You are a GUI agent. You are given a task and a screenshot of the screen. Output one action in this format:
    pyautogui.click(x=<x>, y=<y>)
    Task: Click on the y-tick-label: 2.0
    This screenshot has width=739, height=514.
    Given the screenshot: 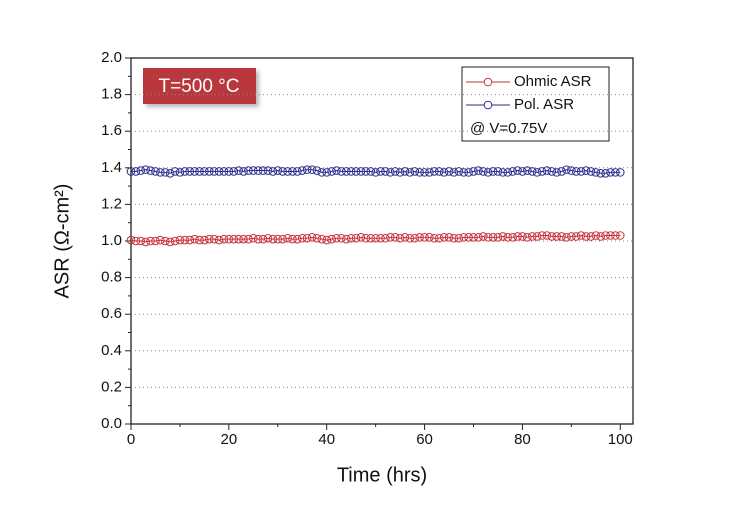 What is the action you would take?
    pyautogui.click(x=111, y=57)
    